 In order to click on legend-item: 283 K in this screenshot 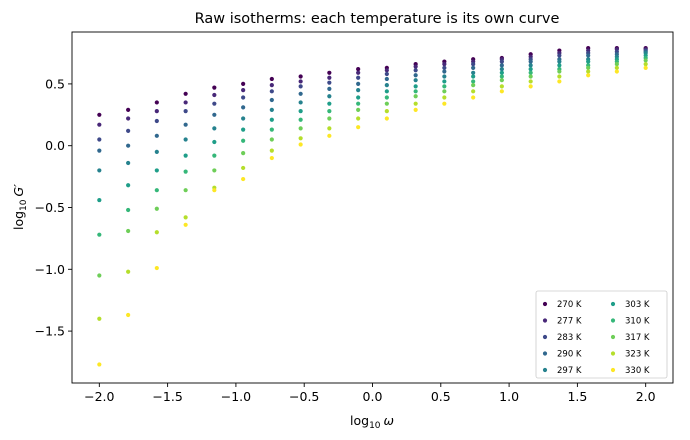, I will do `click(562, 338)`.